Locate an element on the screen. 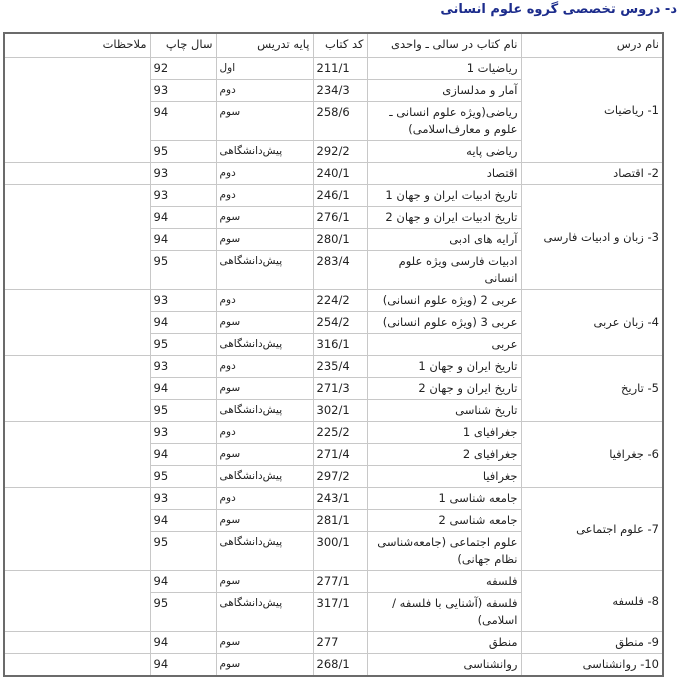 Image resolution: width=681 pixels, height=677 pixels. book-code-cell: 258/6 is located at coordinates (340, 121).